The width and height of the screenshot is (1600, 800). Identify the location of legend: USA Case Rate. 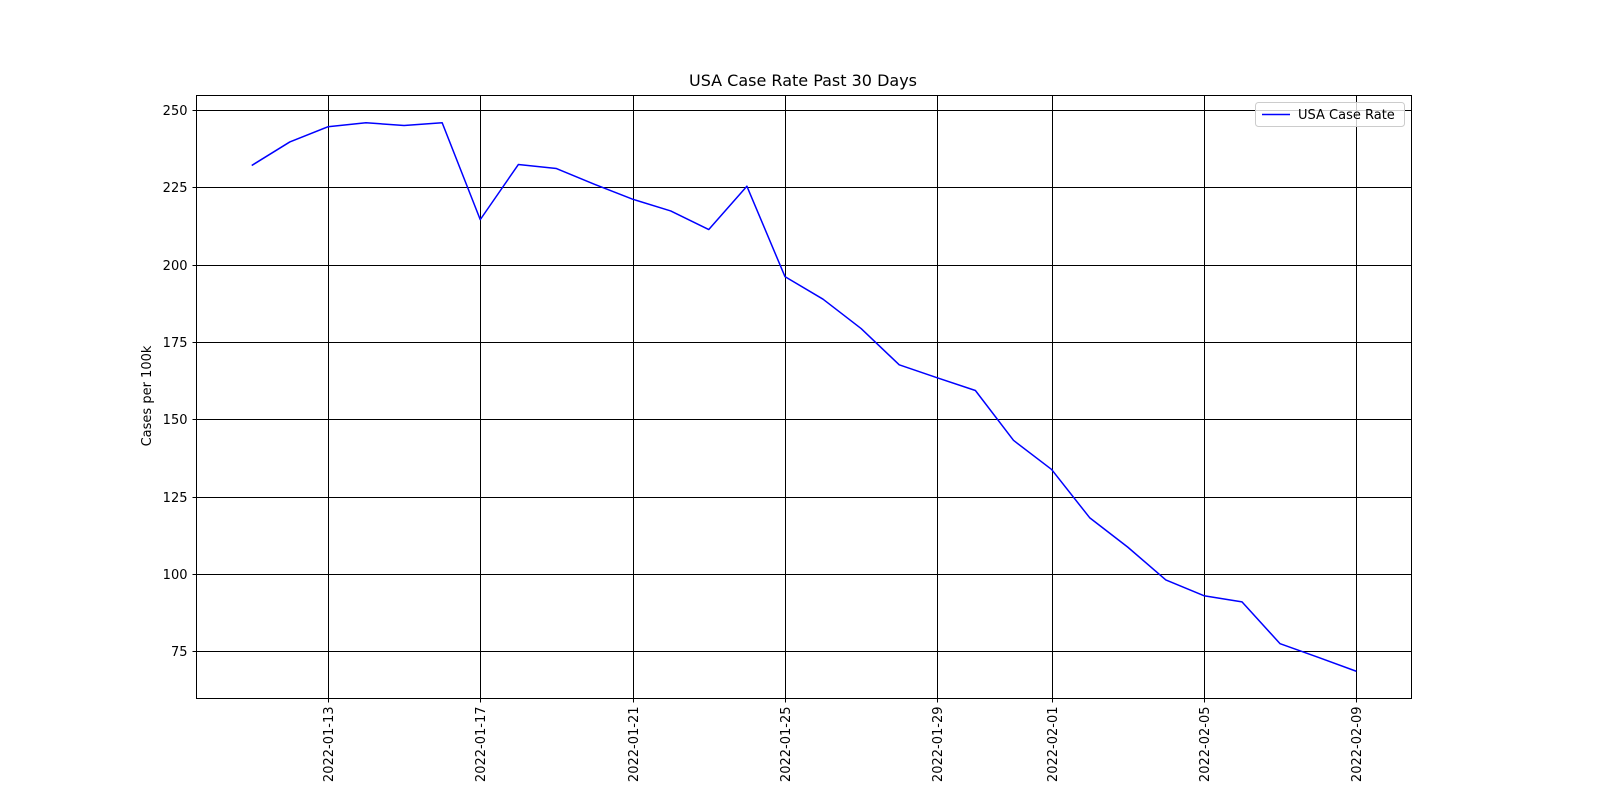
(1330, 114).